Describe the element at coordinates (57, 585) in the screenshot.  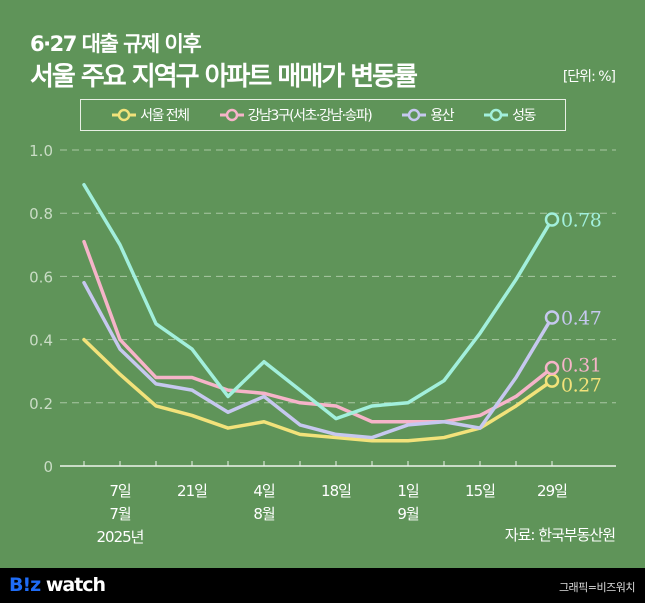
I see `bizwatch-logo: B!z watch` at that location.